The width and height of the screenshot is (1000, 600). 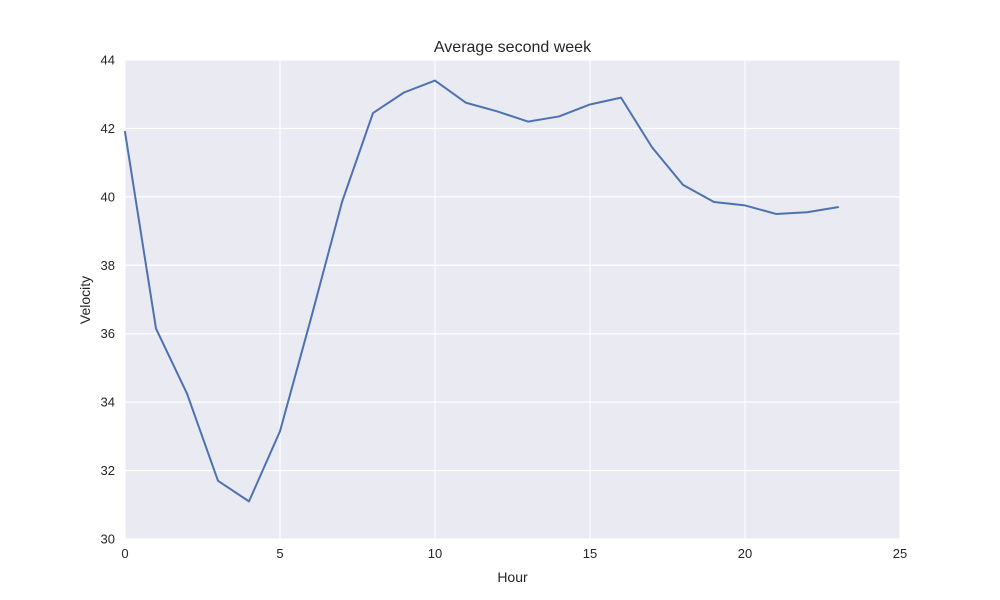 I want to click on y-tick-label: 32, so click(x=108, y=470).